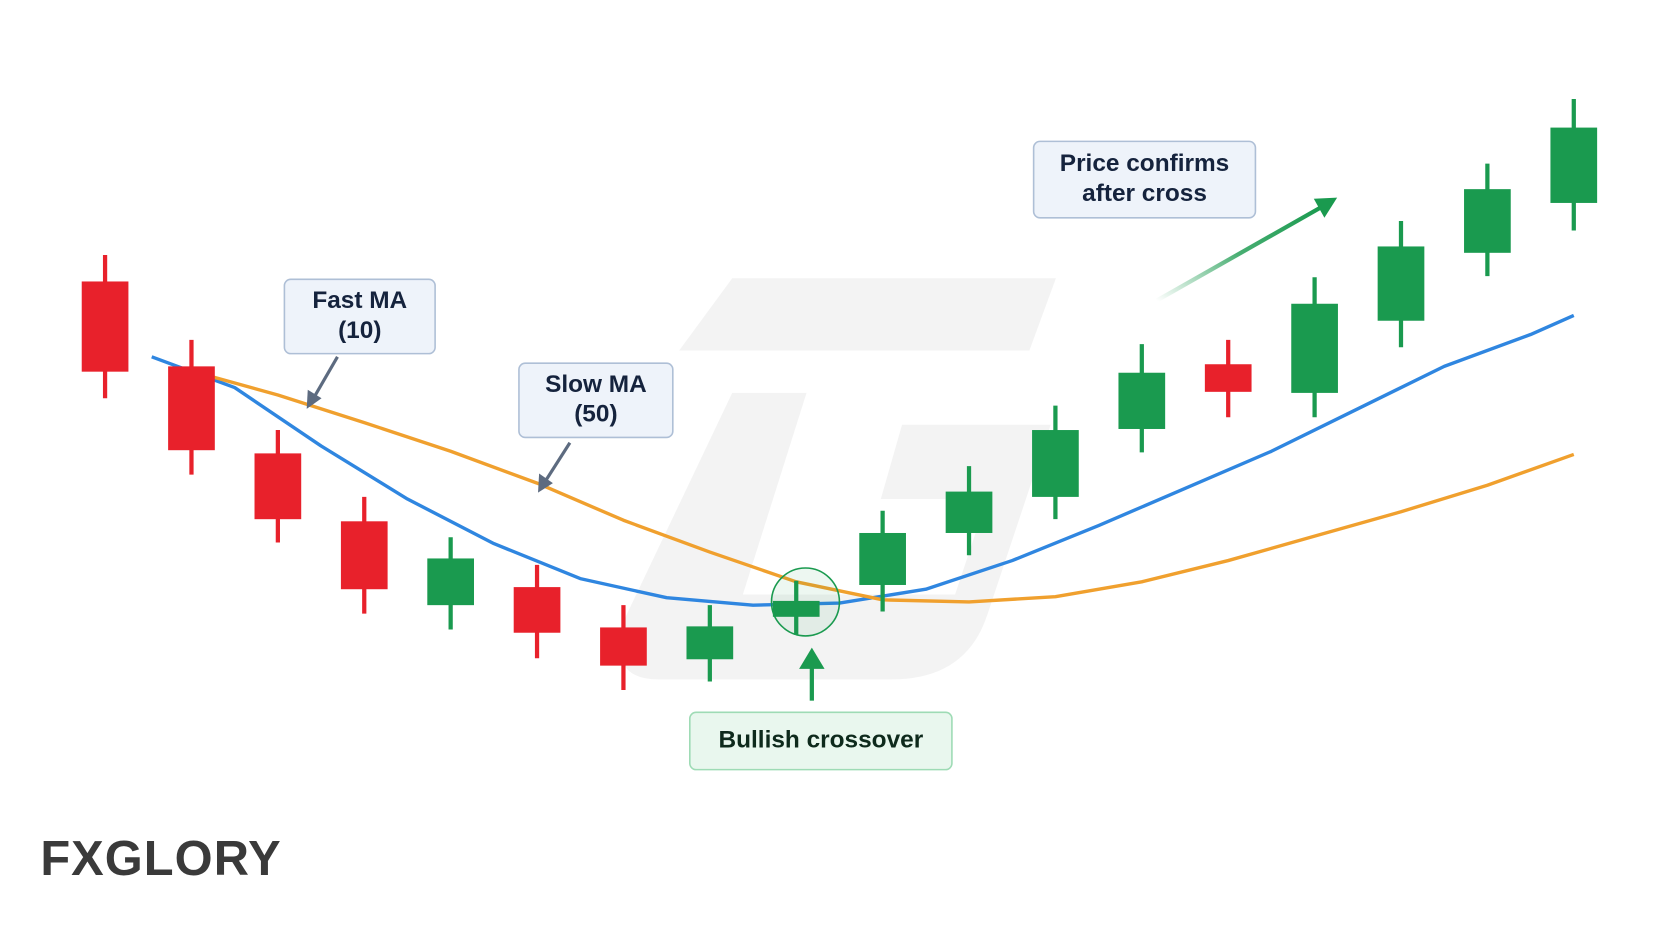 The width and height of the screenshot is (1664, 928). What do you see at coordinates (359, 330) in the screenshot?
I see `annotation-text: (10)` at bounding box center [359, 330].